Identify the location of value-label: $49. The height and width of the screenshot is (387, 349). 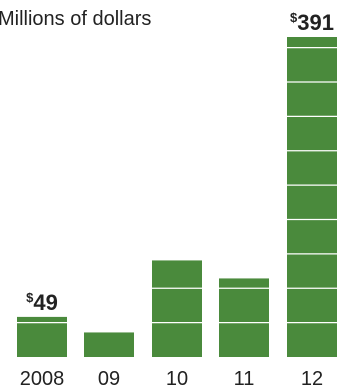
(42, 302).